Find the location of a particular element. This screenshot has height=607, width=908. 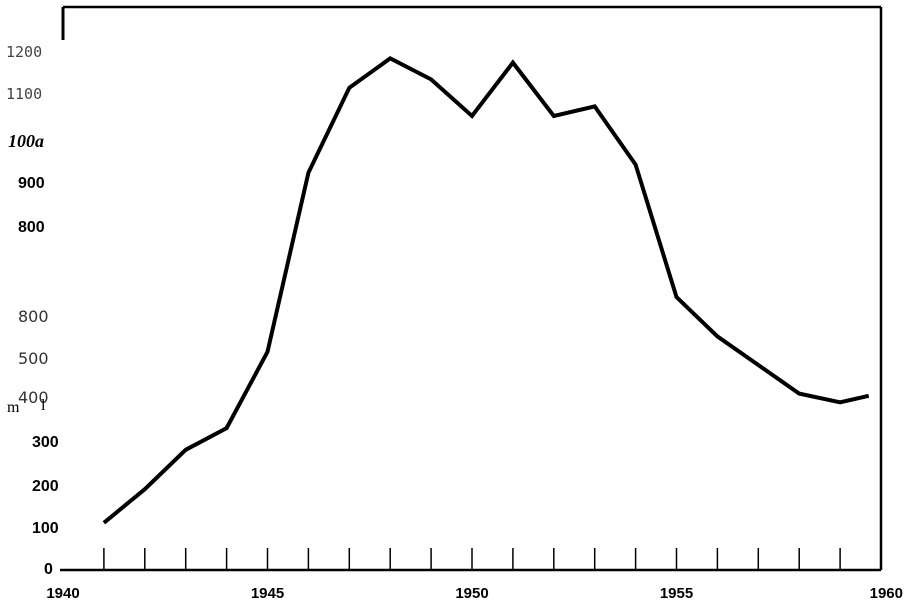

y-tick-label: 300 is located at coordinates (45, 442).